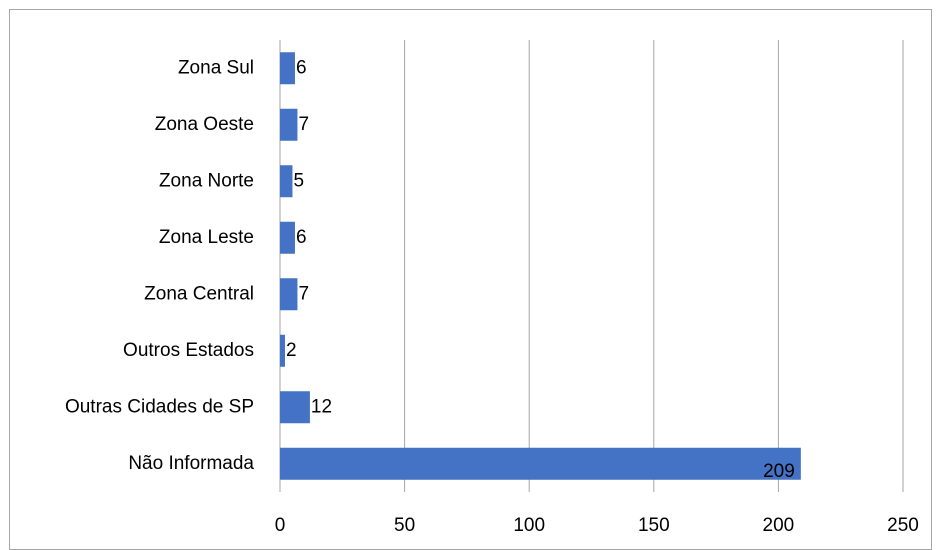 The height and width of the screenshot is (550, 940). What do you see at coordinates (529, 525) in the screenshot?
I see `x-tick-label: 100` at bounding box center [529, 525].